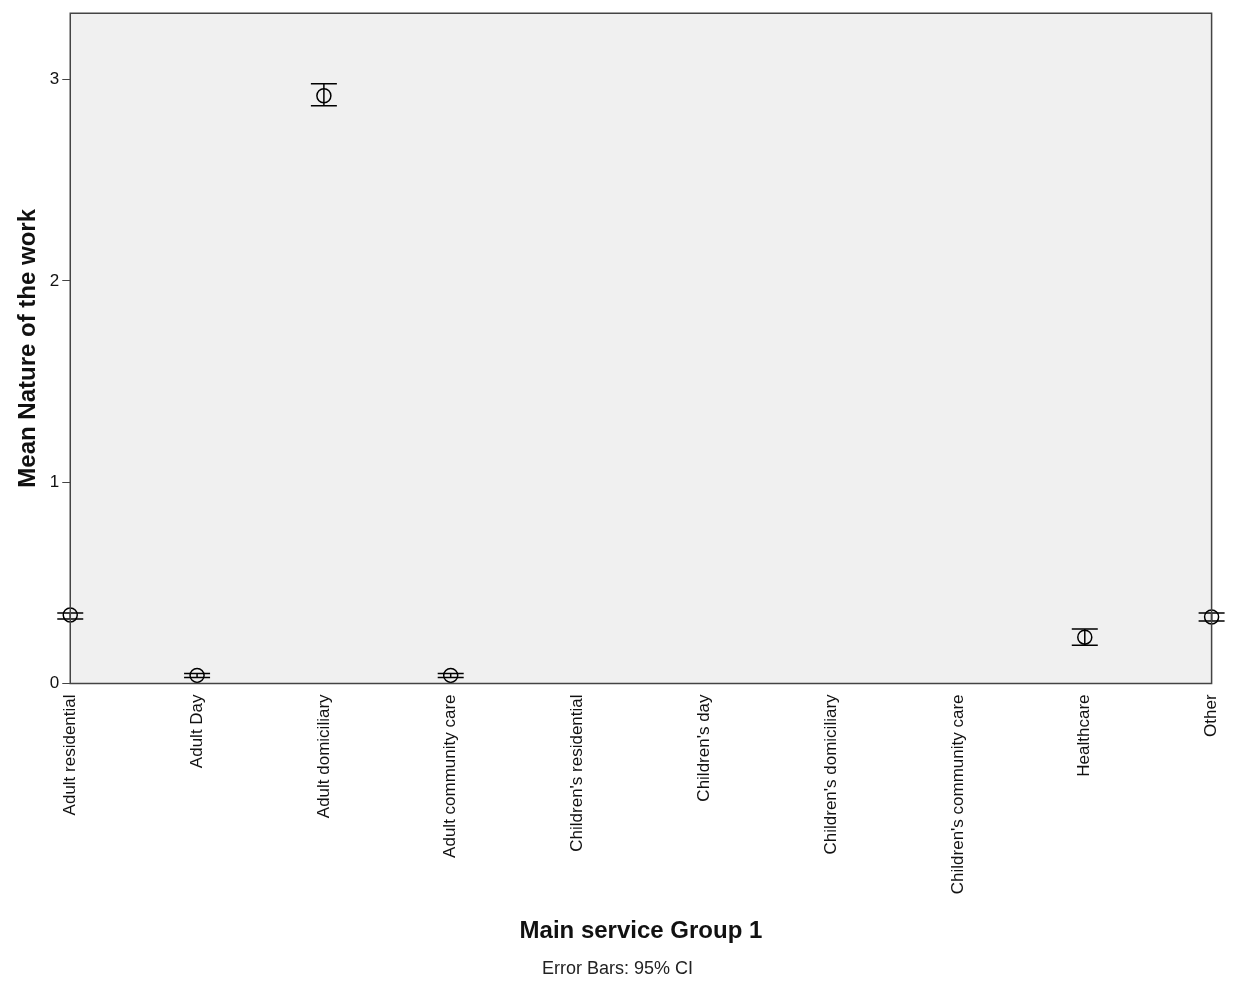  Describe the element at coordinates (54, 79) in the screenshot. I see `y-tick-label: 3` at that location.